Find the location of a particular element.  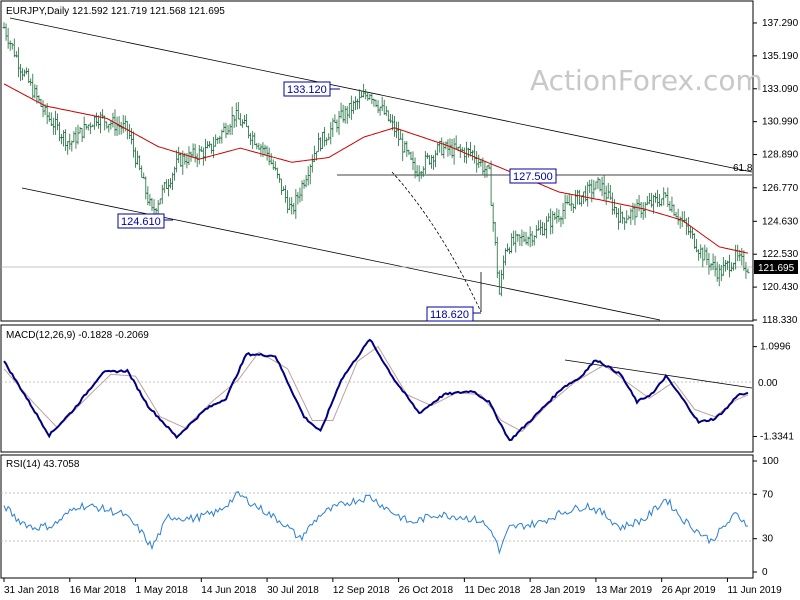

price-tick-label: 126.770 is located at coordinates (780, 188).